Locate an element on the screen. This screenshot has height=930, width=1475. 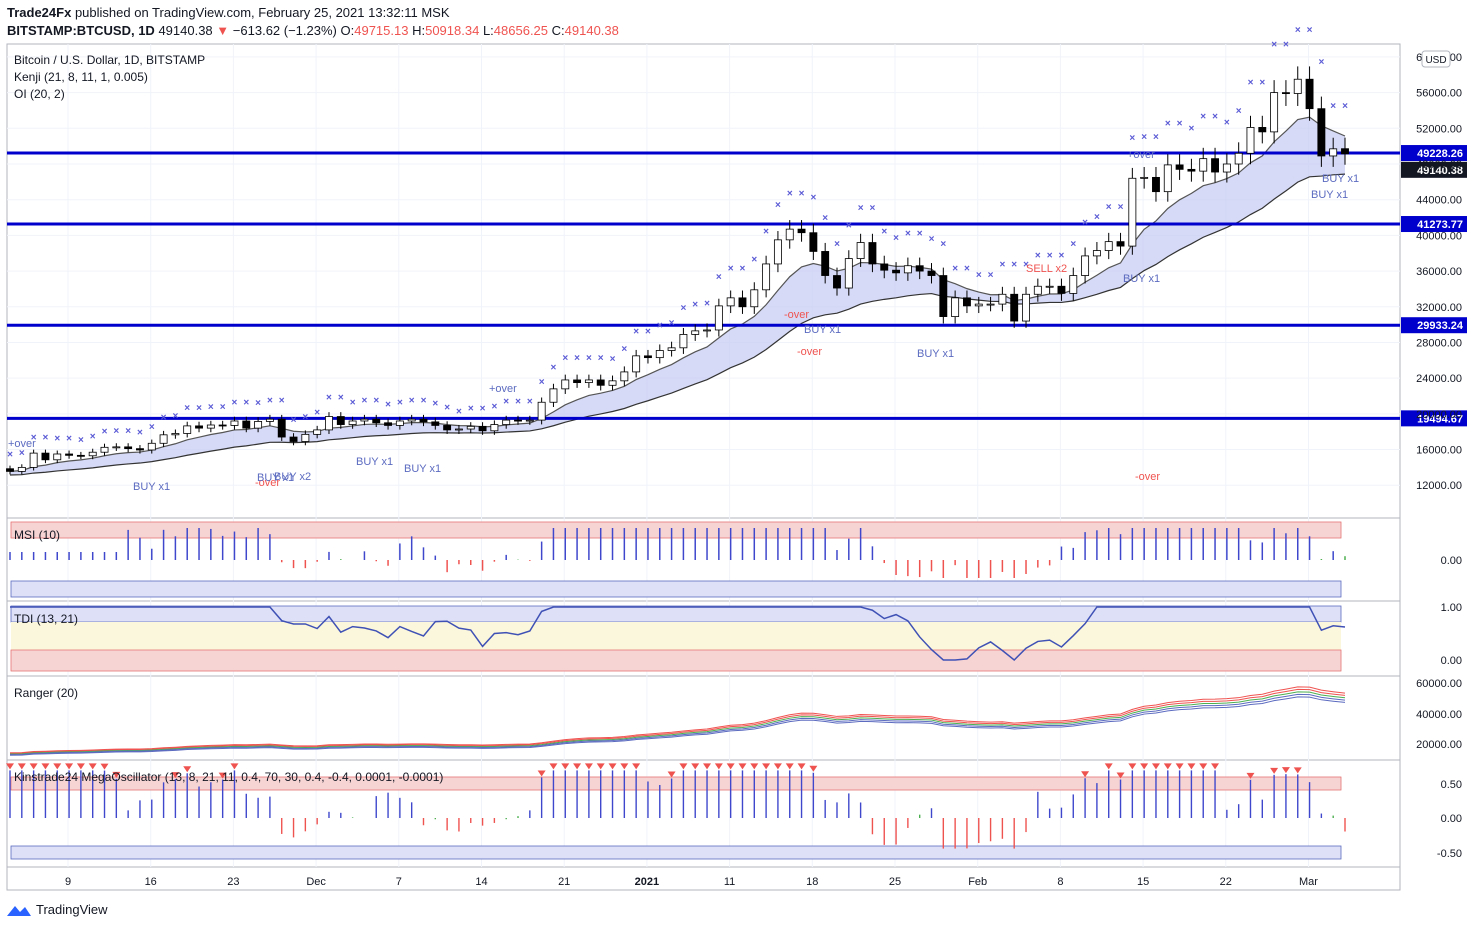
mega-tick-label: 0.50 is located at coordinates (1451, 785).